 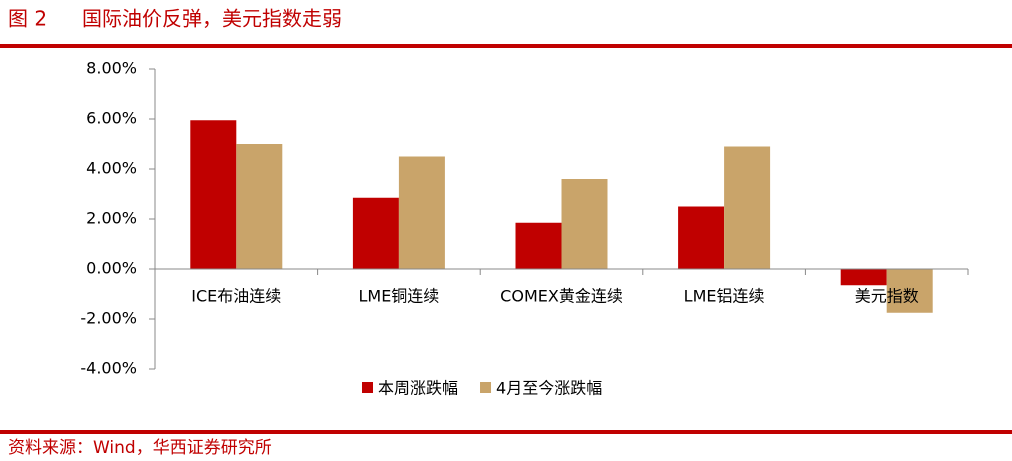 What do you see at coordinates (108, 368) in the screenshot?
I see `y-tick-label: -4.00%` at bounding box center [108, 368].